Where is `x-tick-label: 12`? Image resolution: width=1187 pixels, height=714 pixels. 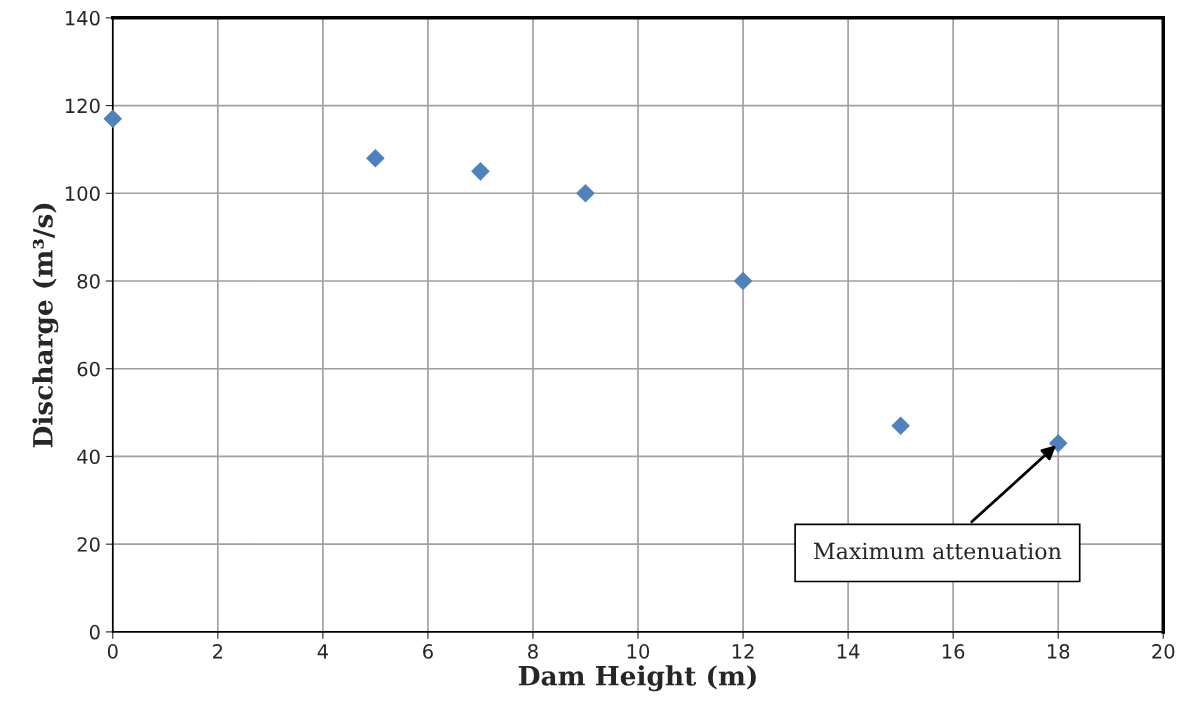
x-tick-label: 12 is located at coordinates (743, 651).